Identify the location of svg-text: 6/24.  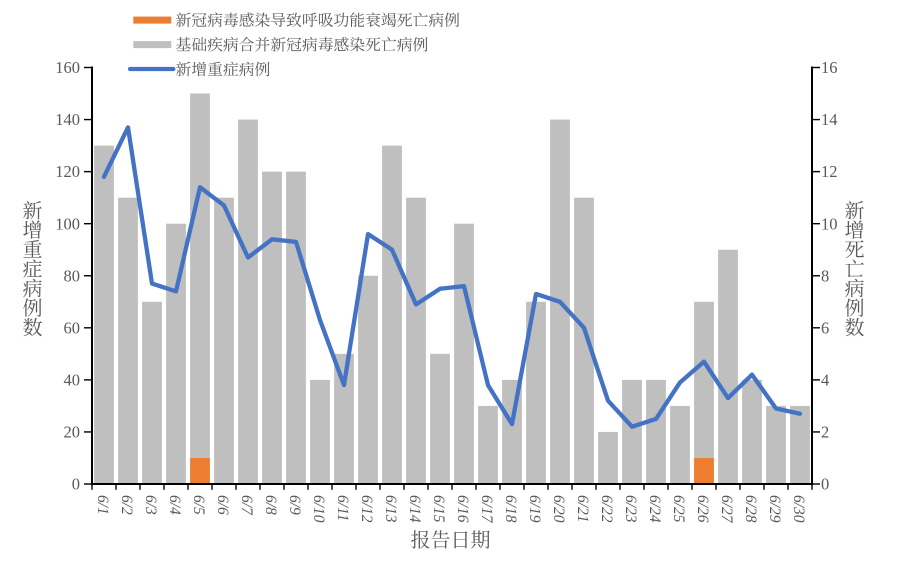
(654, 509).